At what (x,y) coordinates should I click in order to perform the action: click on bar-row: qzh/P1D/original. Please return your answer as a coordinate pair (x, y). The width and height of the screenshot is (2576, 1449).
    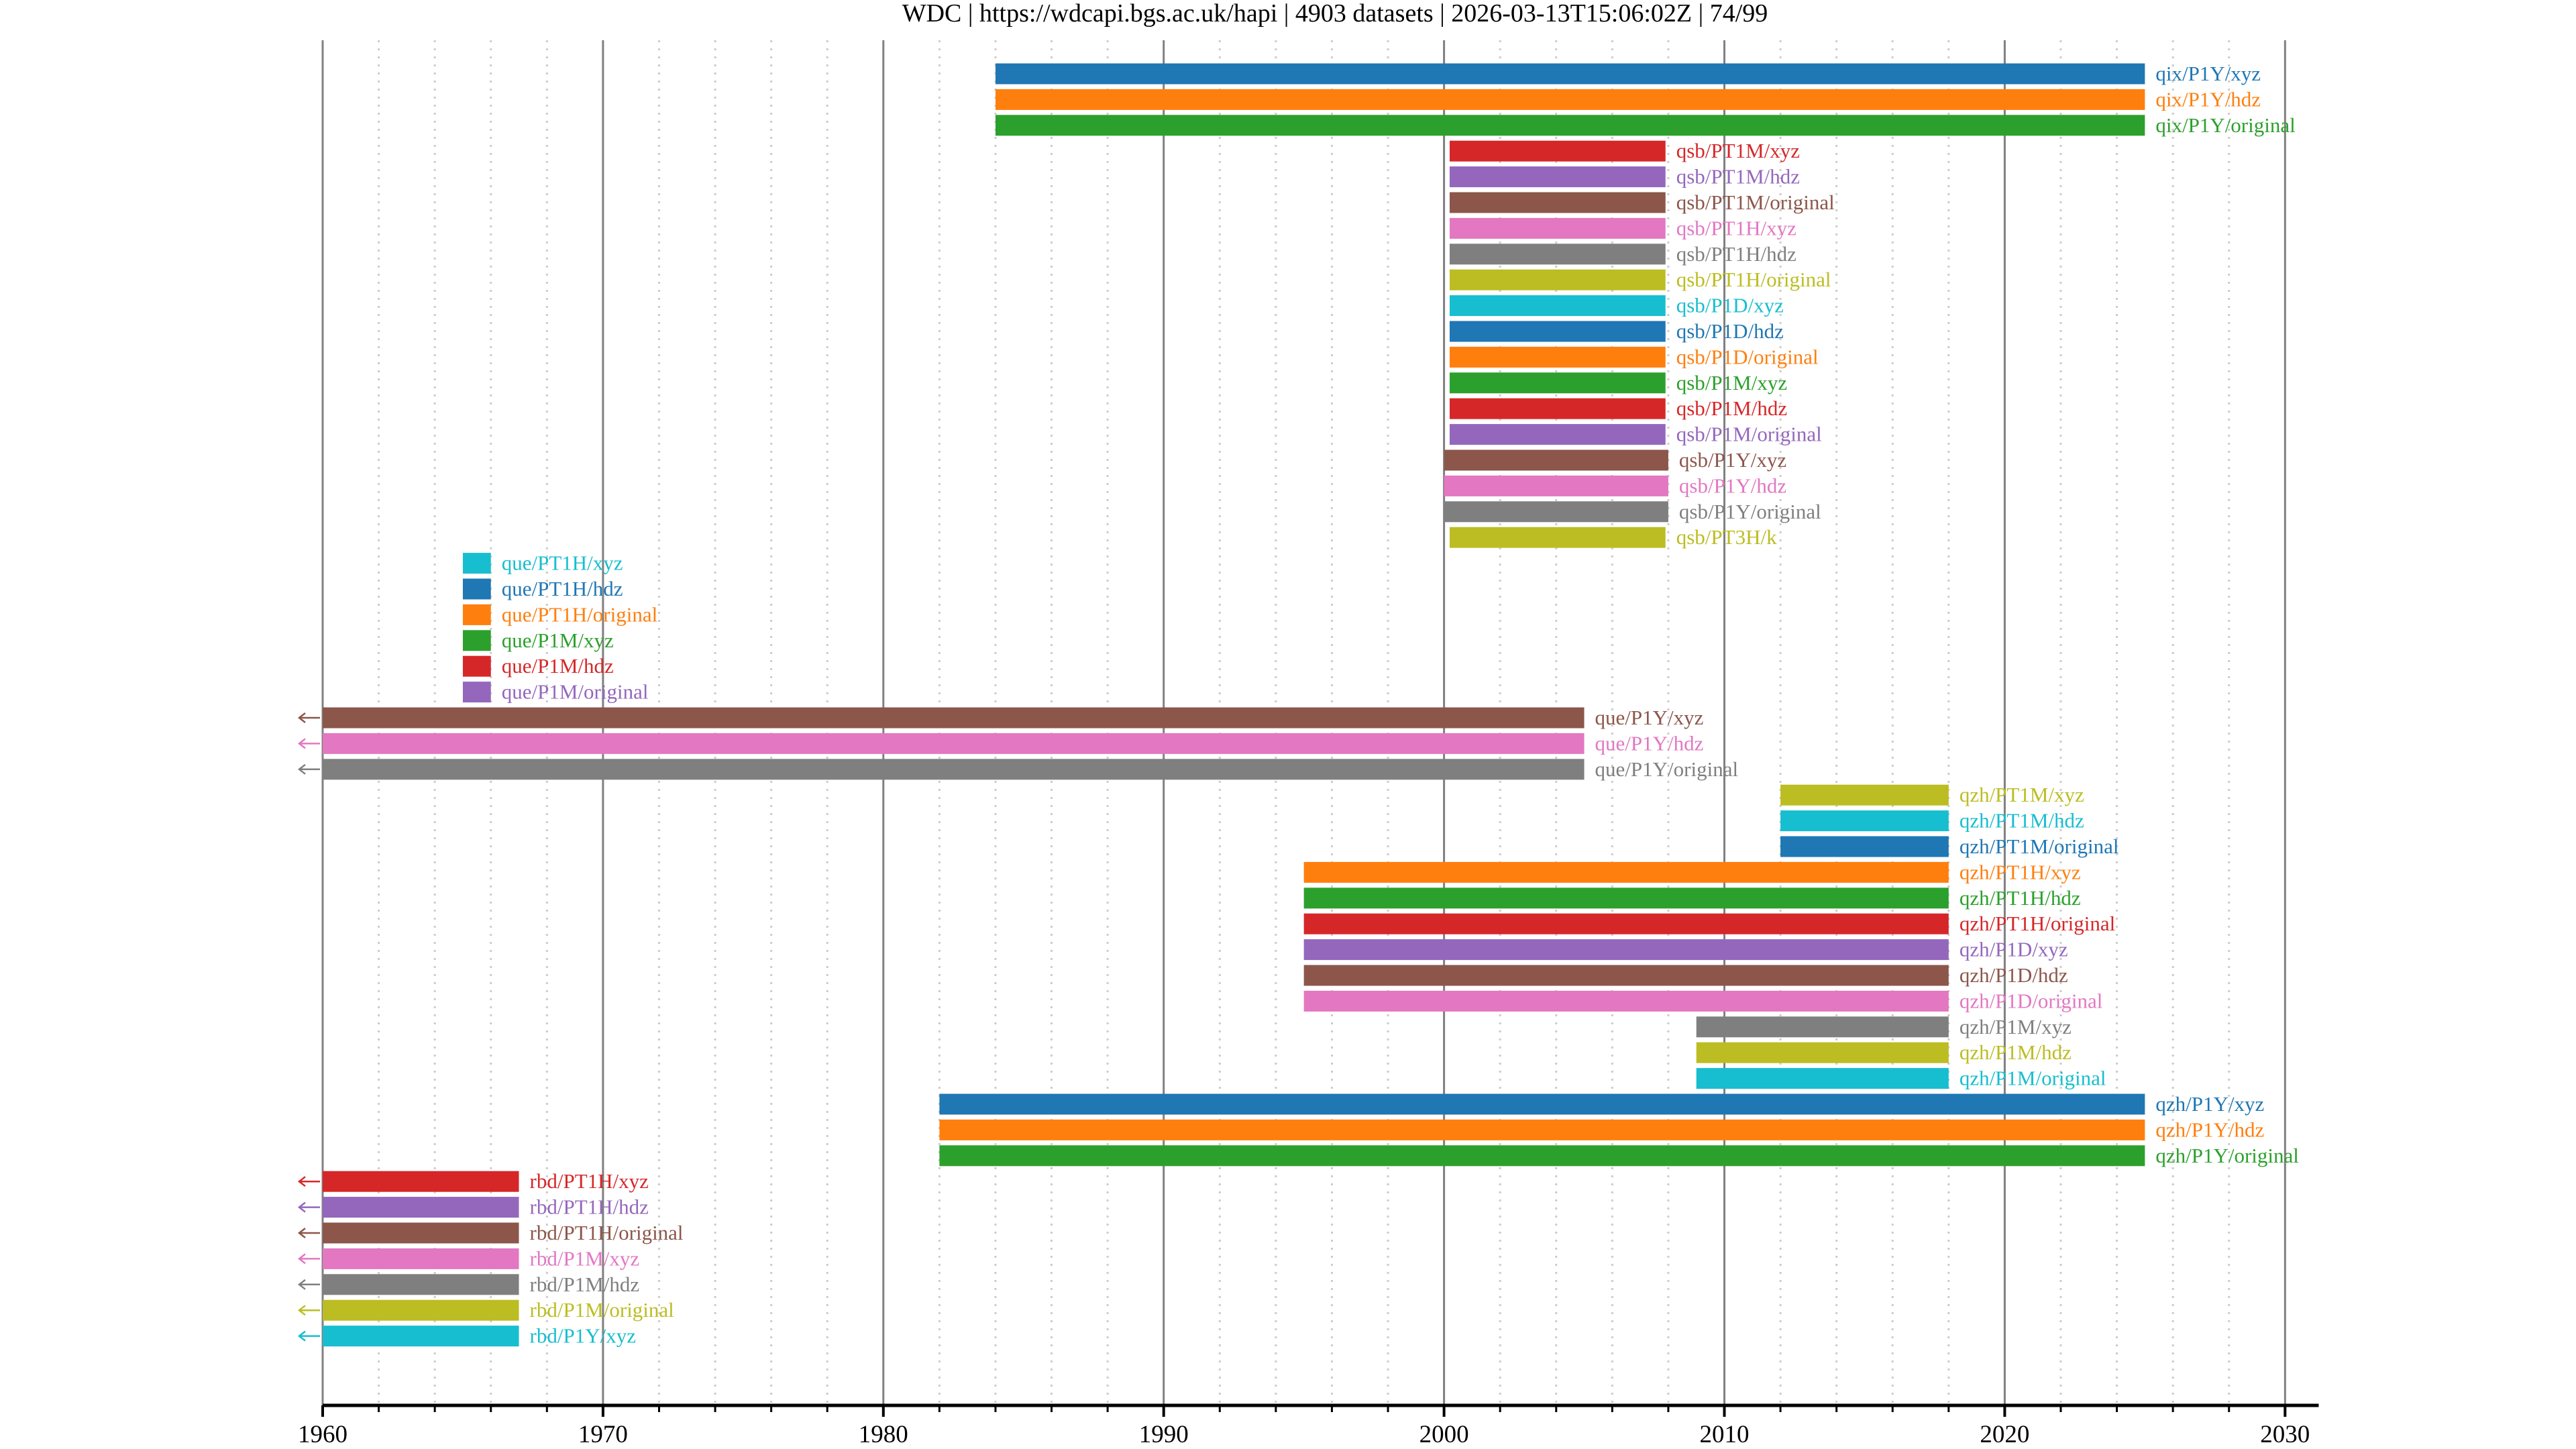
    Looking at the image, I should click on (1703, 1000).